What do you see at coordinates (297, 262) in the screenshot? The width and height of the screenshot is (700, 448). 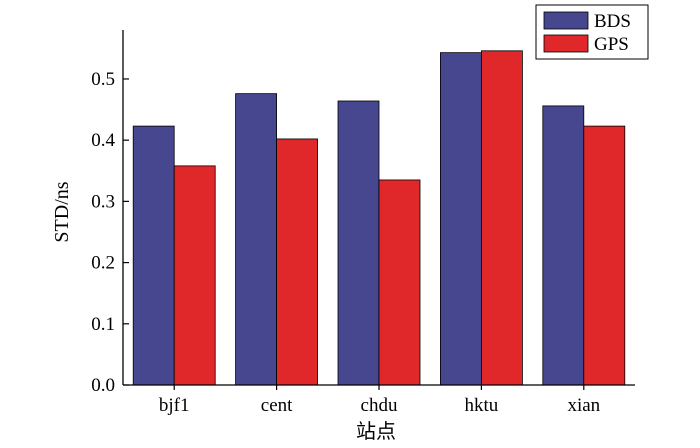 I see `bar-gps-cent` at bounding box center [297, 262].